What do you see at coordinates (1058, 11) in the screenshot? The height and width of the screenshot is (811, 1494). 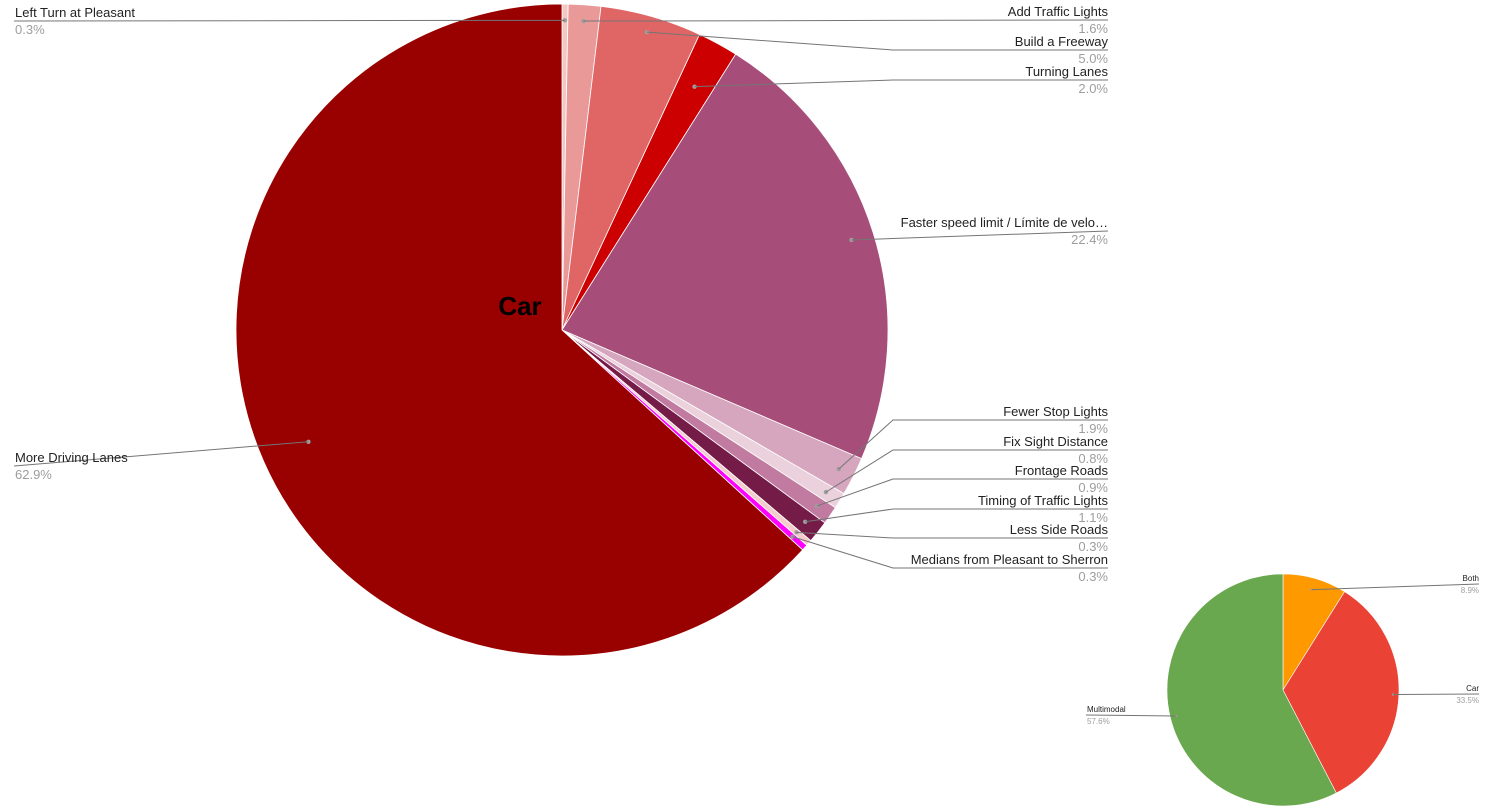 I see `slice-label: Add Traffic Lights` at bounding box center [1058, 11].